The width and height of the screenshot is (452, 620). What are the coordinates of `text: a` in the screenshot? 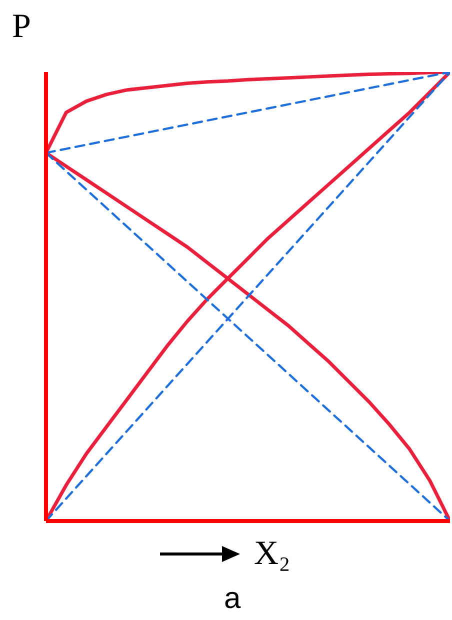 It's located at (232, 598).